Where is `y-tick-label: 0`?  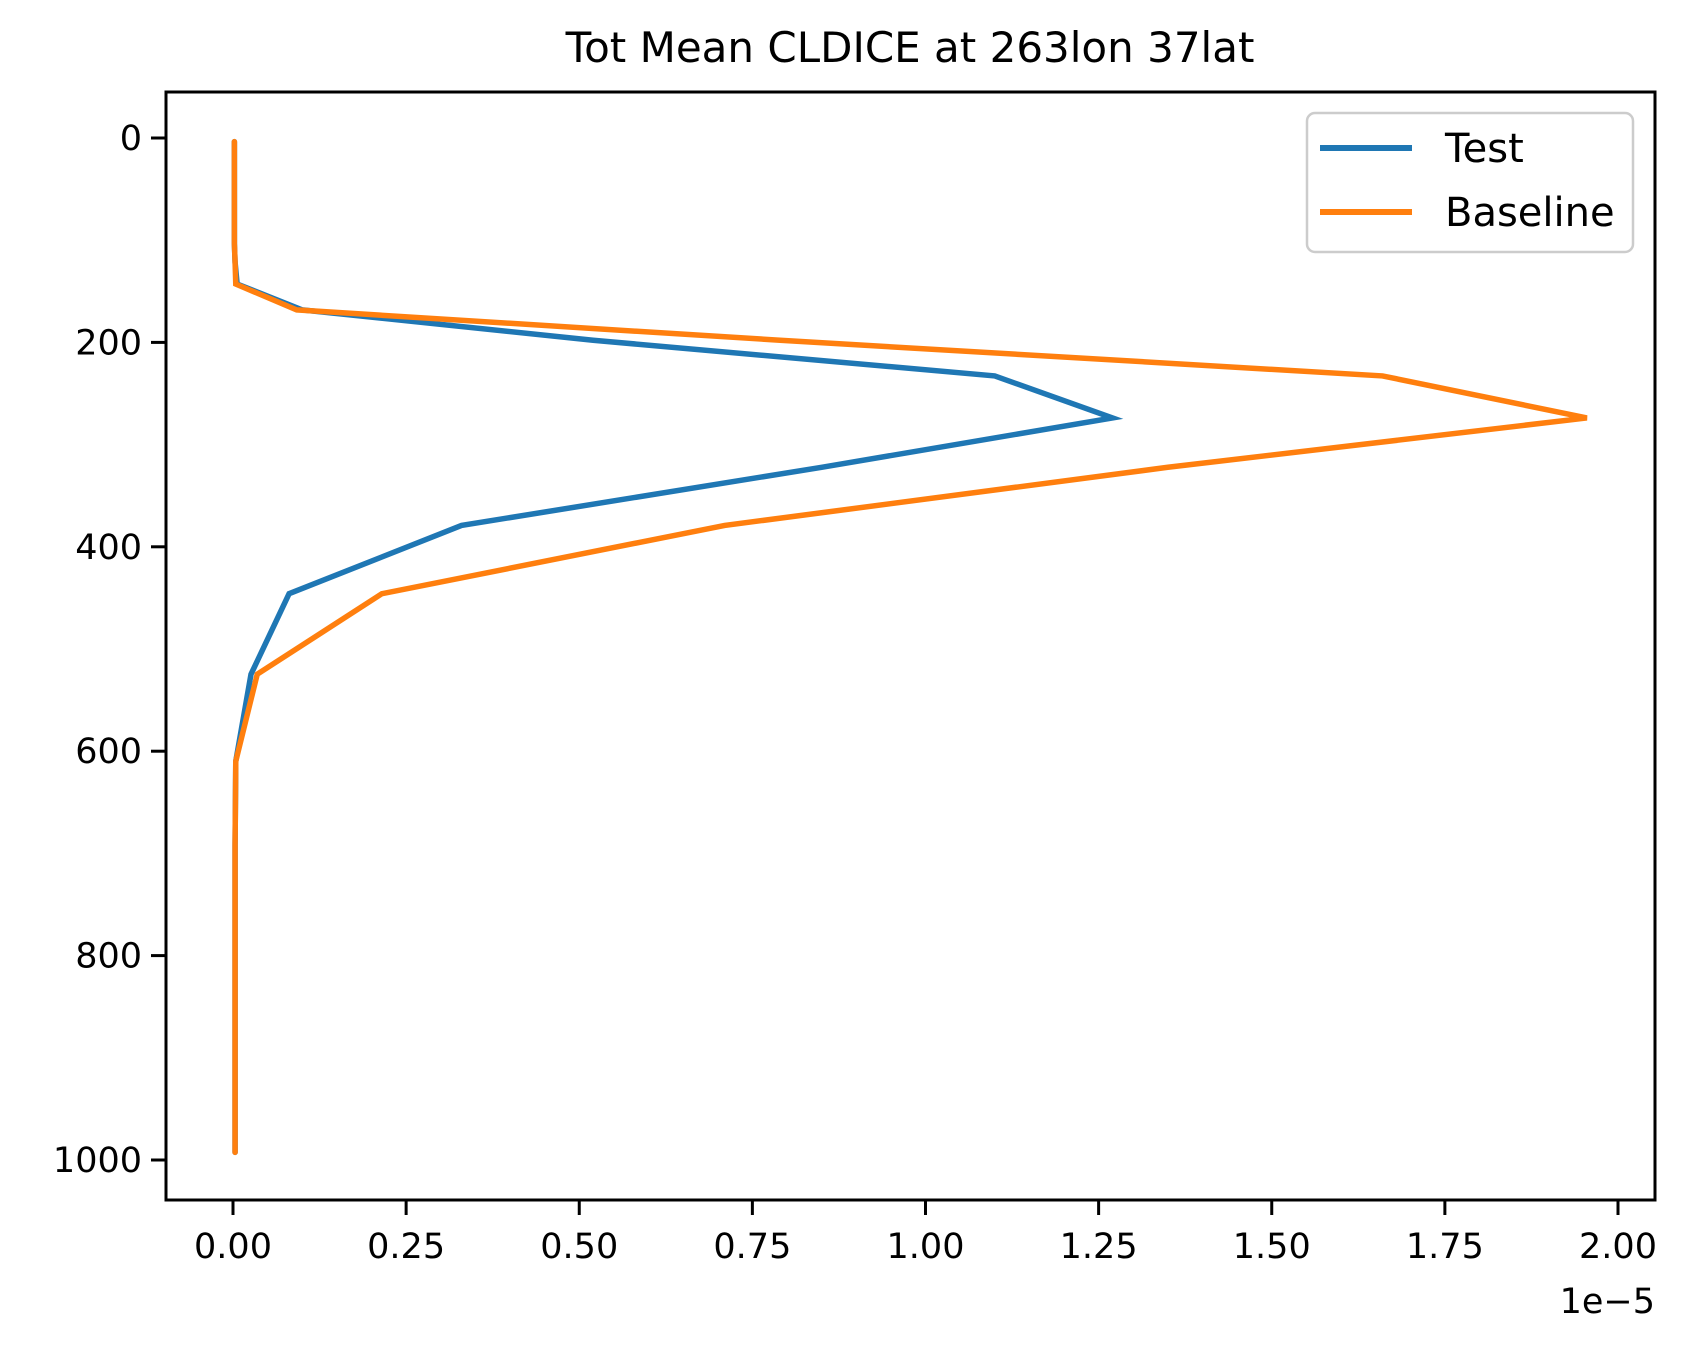
y-tick-label: 0 is located at coordinates (131, 139).